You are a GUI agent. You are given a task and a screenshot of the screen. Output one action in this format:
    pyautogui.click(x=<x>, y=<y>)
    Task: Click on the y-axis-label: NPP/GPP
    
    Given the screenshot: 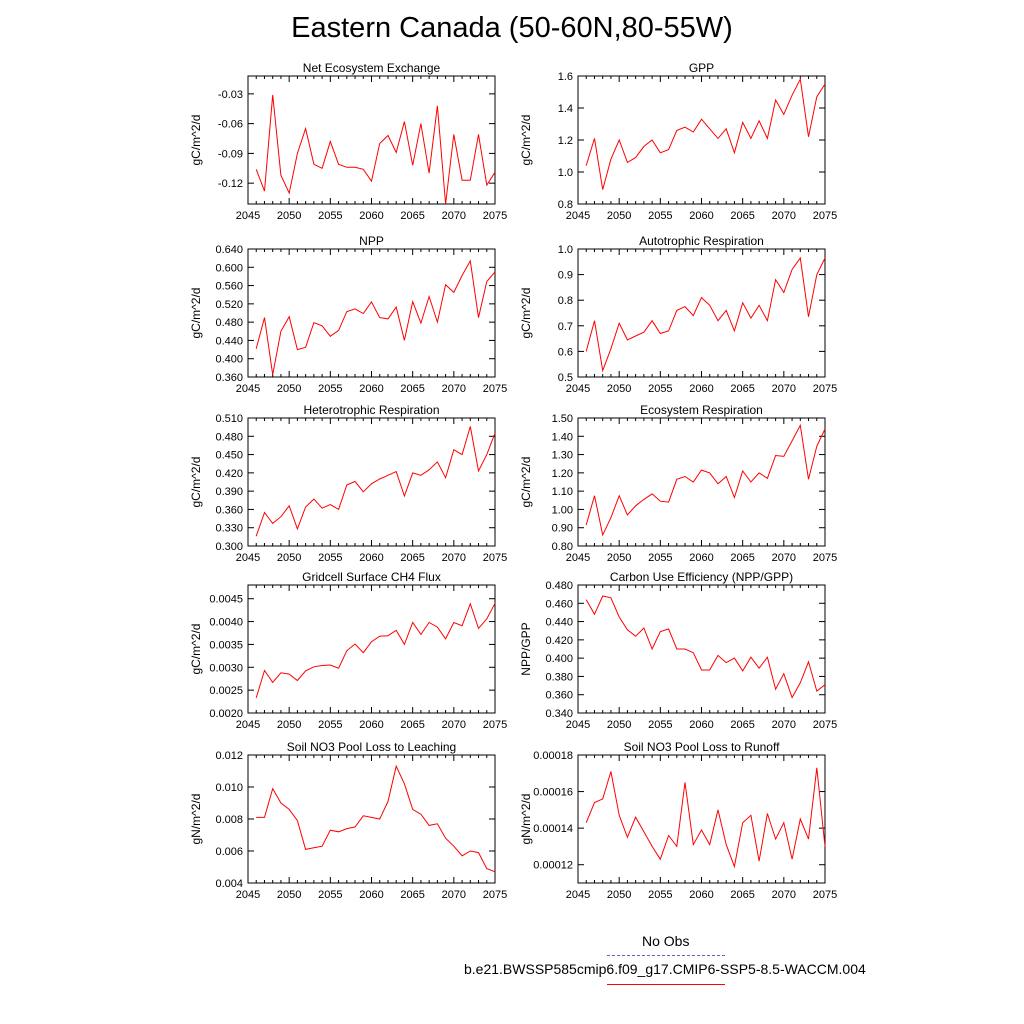 What is the action you would take?
    pyautogui.click(x=526, y=648)
    